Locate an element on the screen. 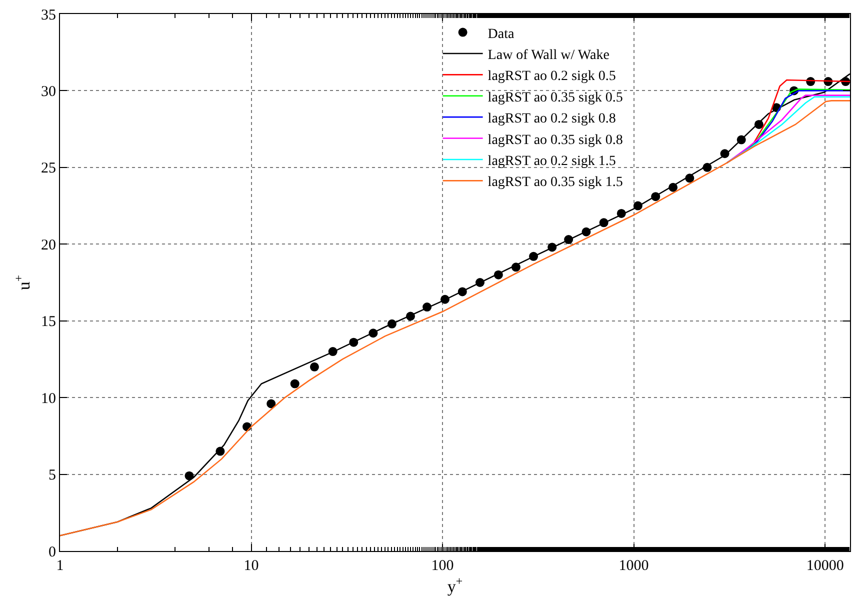 This screenshot has height=601, width=854. legend-label: lagRST ao 0.2 sigk 1.5 is located at coordinates (552, 161).